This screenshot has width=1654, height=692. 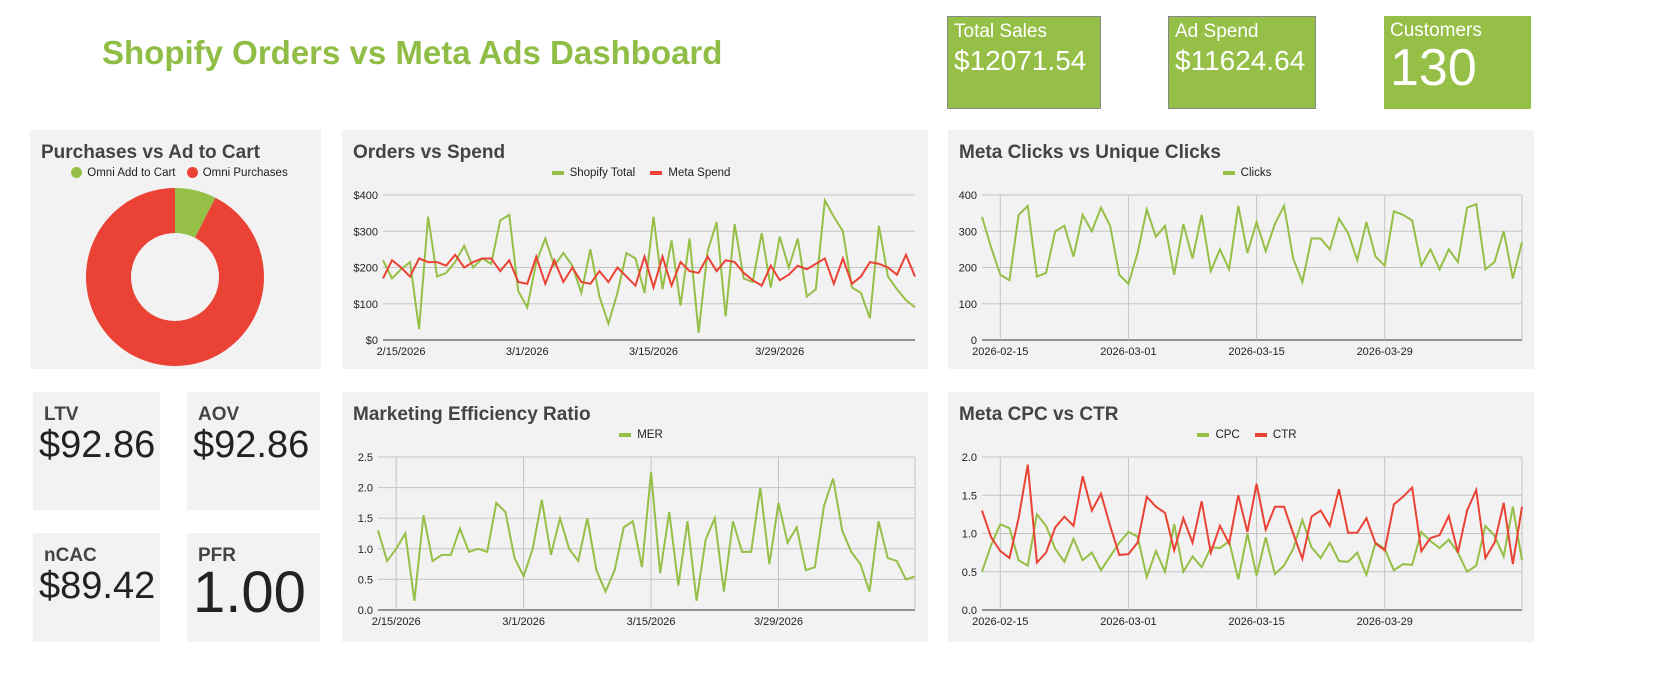 I want to click on y-tick-label: 100, so click(x=968, y=305).